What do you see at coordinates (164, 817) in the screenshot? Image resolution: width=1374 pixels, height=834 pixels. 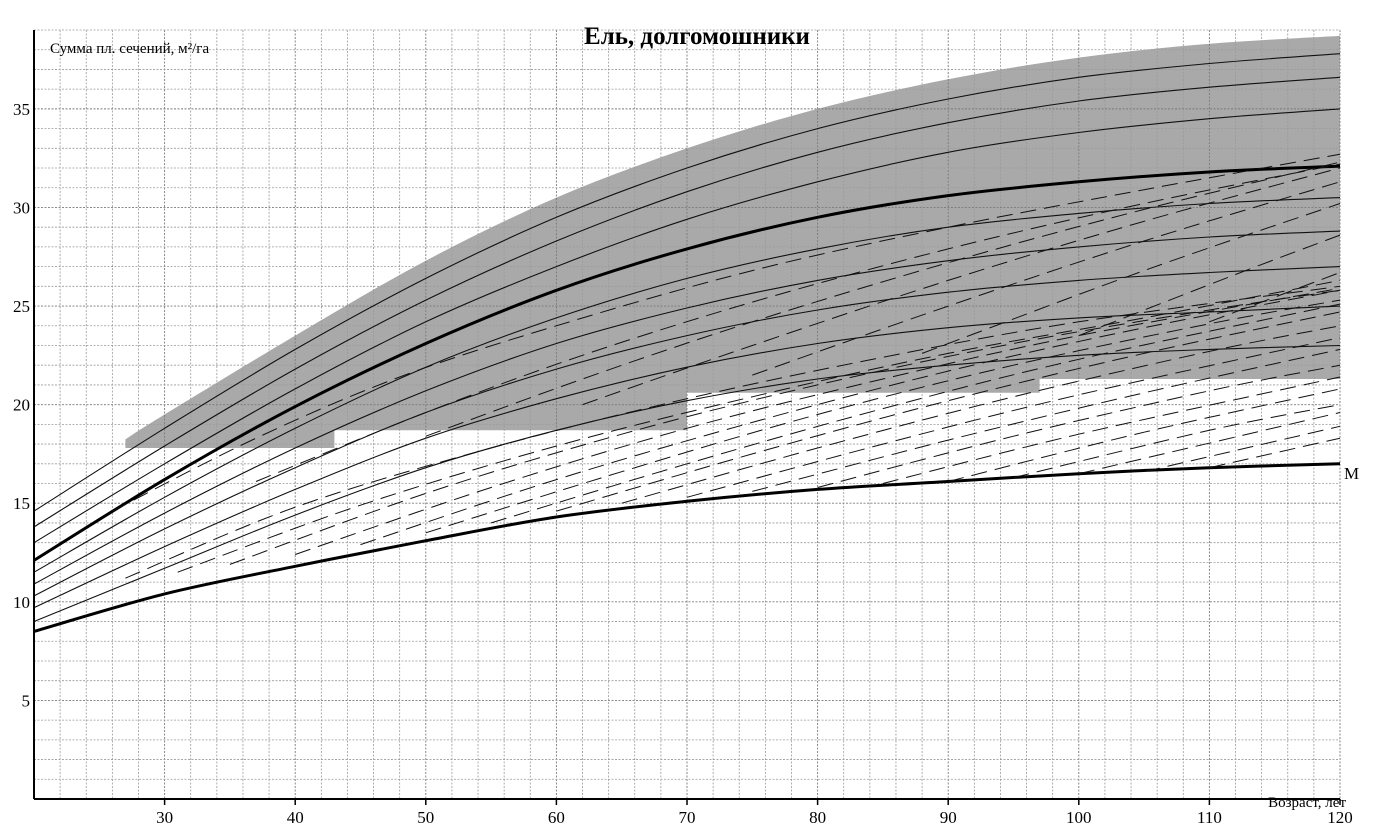 I see `x-tick-label: 30` at bounding box center [164, 817].